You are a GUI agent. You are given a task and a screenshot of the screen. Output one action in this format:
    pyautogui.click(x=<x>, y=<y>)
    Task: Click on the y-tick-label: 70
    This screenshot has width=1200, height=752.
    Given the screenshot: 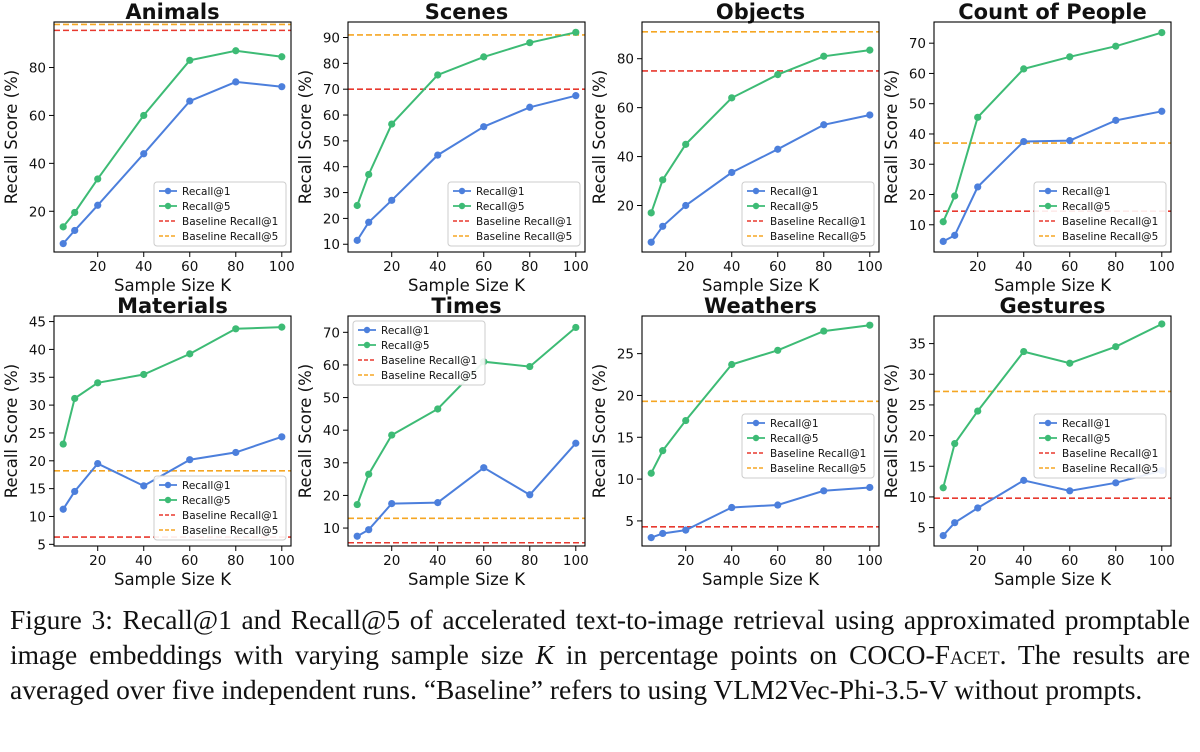 What is the action you would take?
    pyautogui.click(x=917, y=44)
    